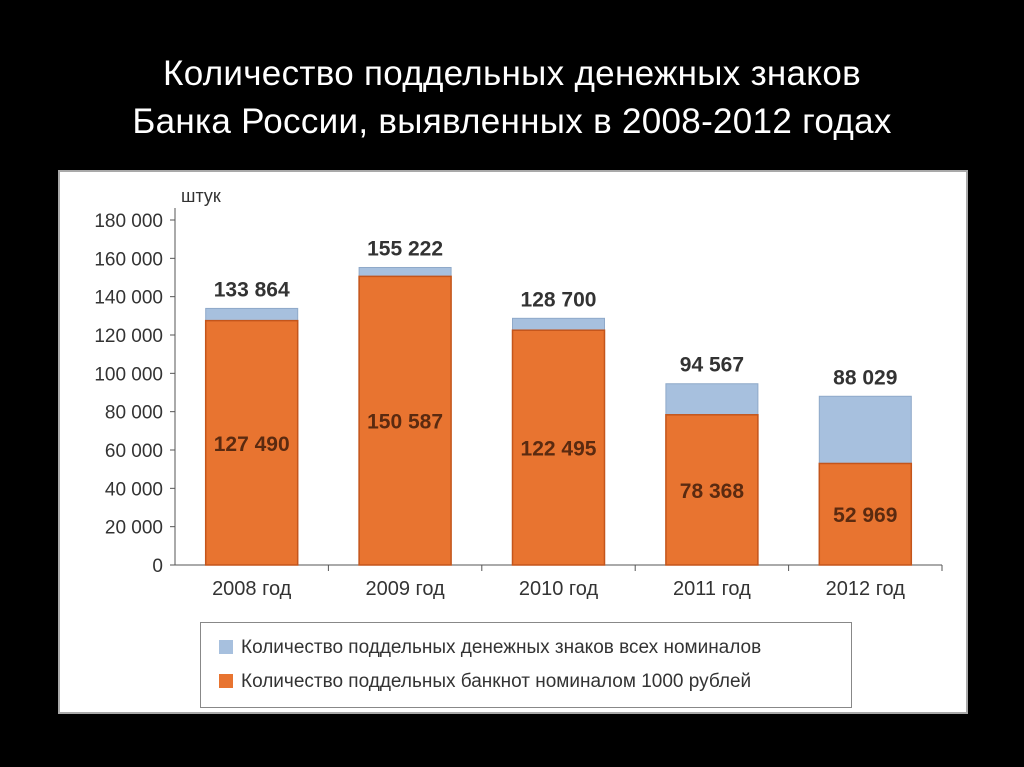 Image resolution: width=1024 pixels, height=767 pixels. I want to click on y-tick-label: 20 000, so click(134, 528).